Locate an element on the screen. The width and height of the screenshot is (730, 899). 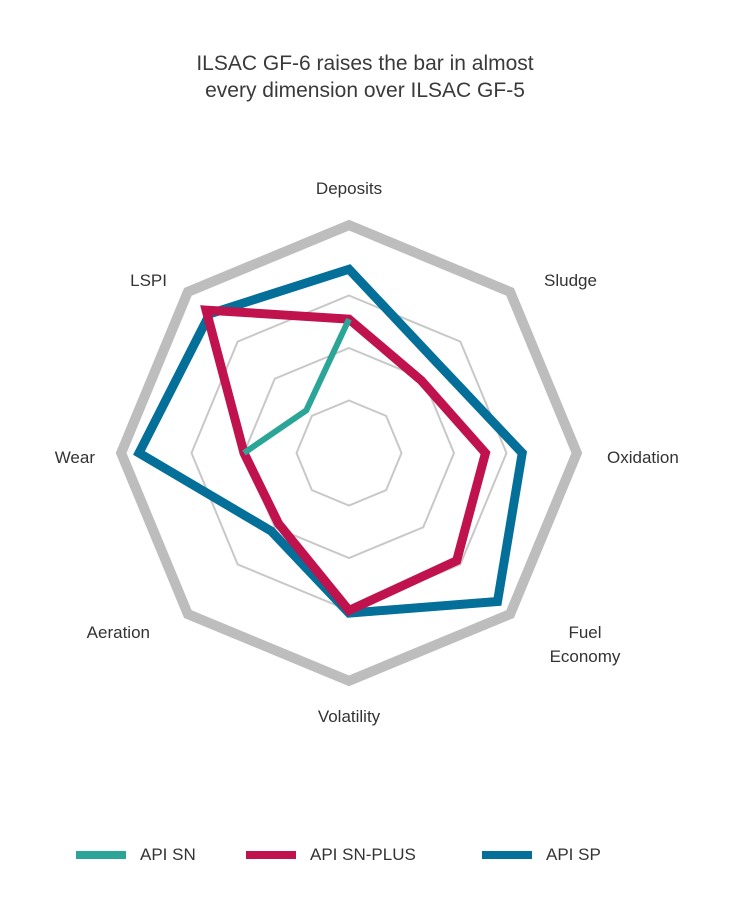
axis-label-fuel-economy-line-1: Fuel is located at coordinates (584, 632).